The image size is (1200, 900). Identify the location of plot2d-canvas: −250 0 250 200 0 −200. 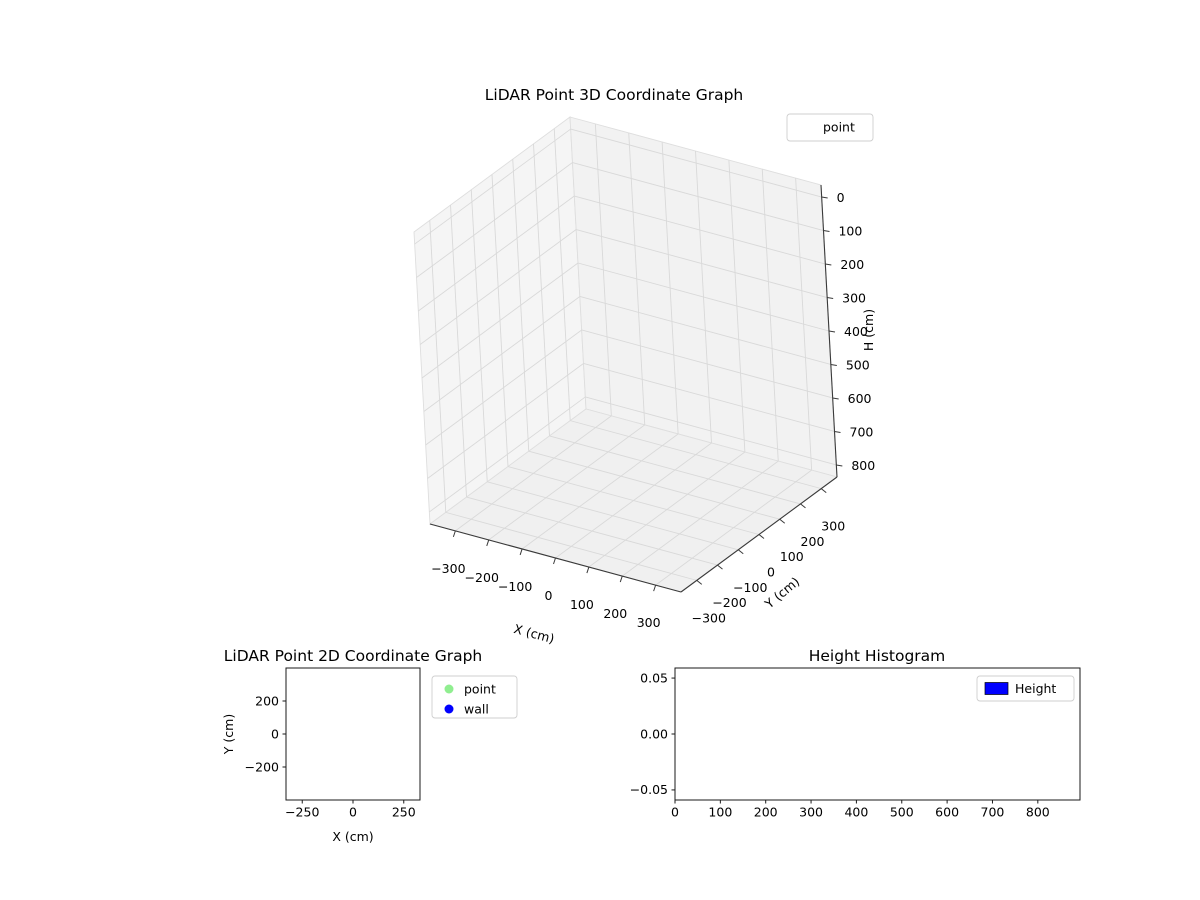
(330, 756).